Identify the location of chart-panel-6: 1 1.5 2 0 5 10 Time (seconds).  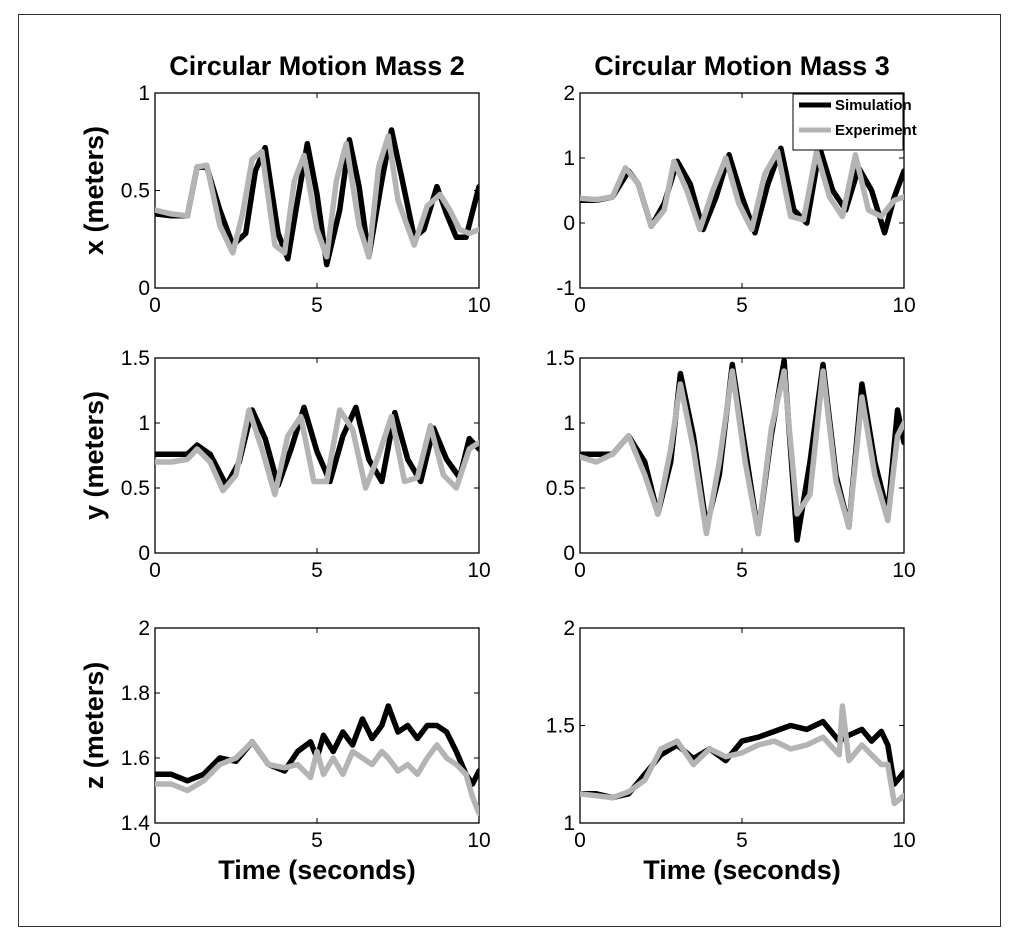
(731, 751).